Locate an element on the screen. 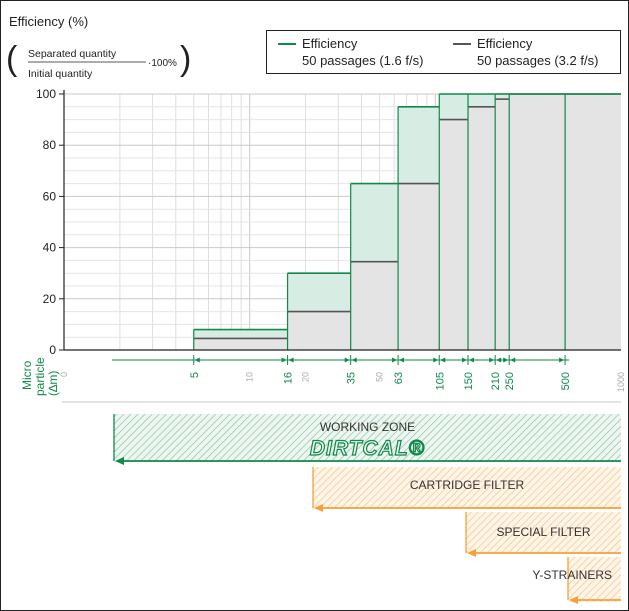  formula-close-paren: ) is located at coordinates (185, 59).